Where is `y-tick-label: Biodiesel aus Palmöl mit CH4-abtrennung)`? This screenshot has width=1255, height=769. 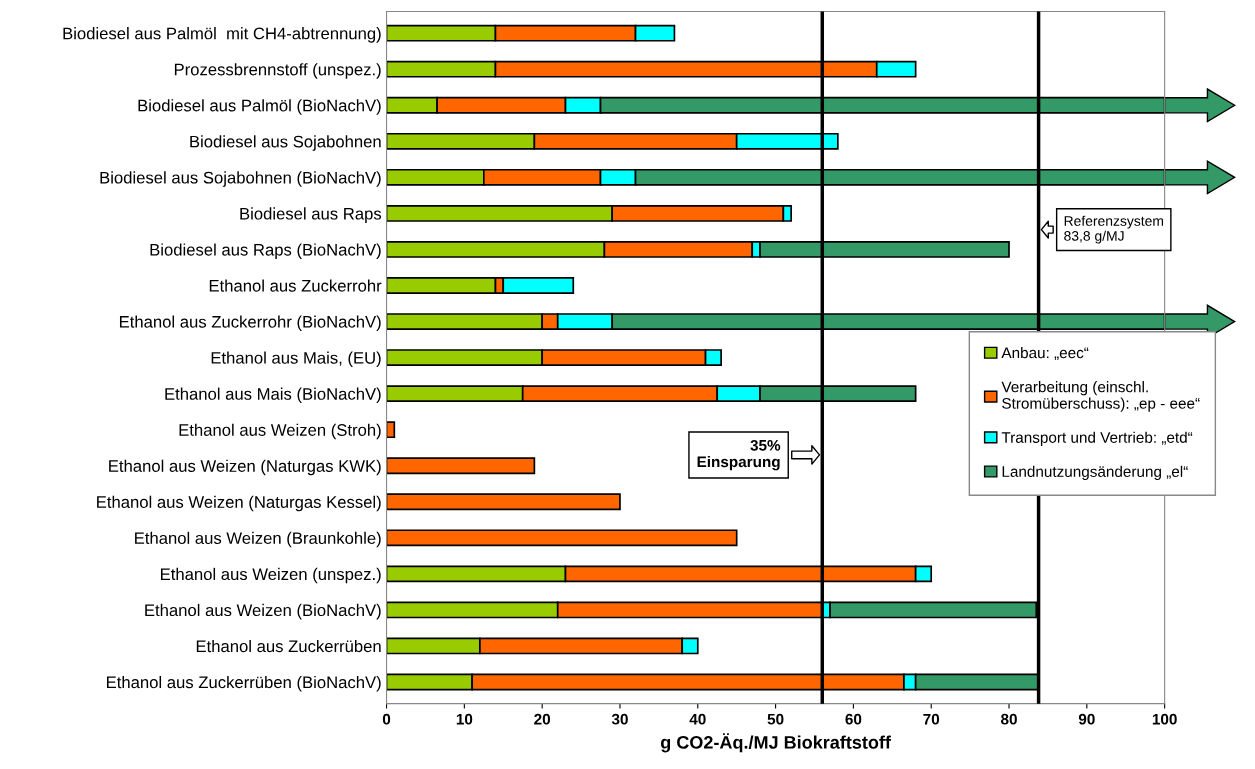
y-tick-label: Biodiesel aus Palmöl mit CH4-abtrennung) is located at coordinates (222, 35).